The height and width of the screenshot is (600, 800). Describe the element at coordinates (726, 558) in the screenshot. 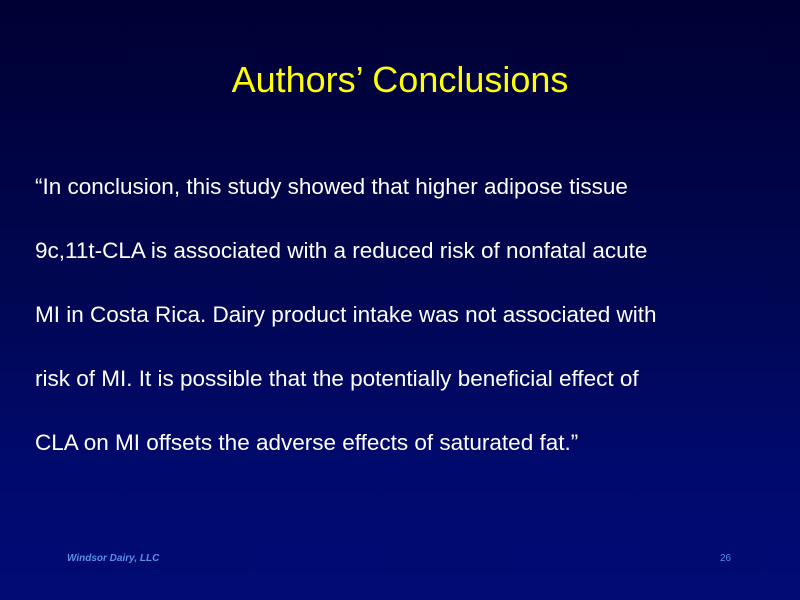

I see `footer-page-number: 26` at that location.